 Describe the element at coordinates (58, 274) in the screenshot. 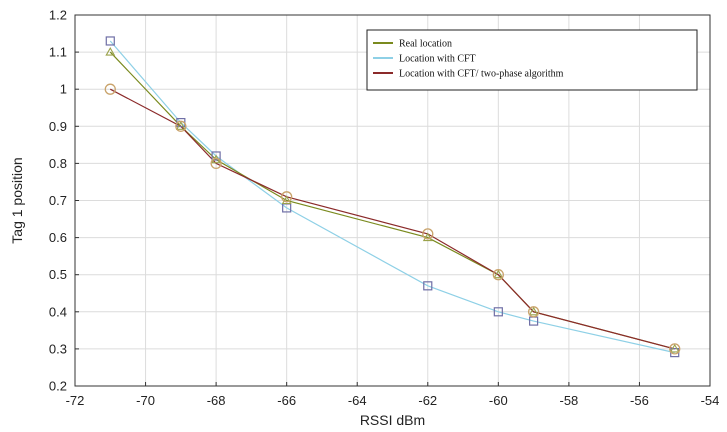

I see `y-tick-label: 0.5` at that location.